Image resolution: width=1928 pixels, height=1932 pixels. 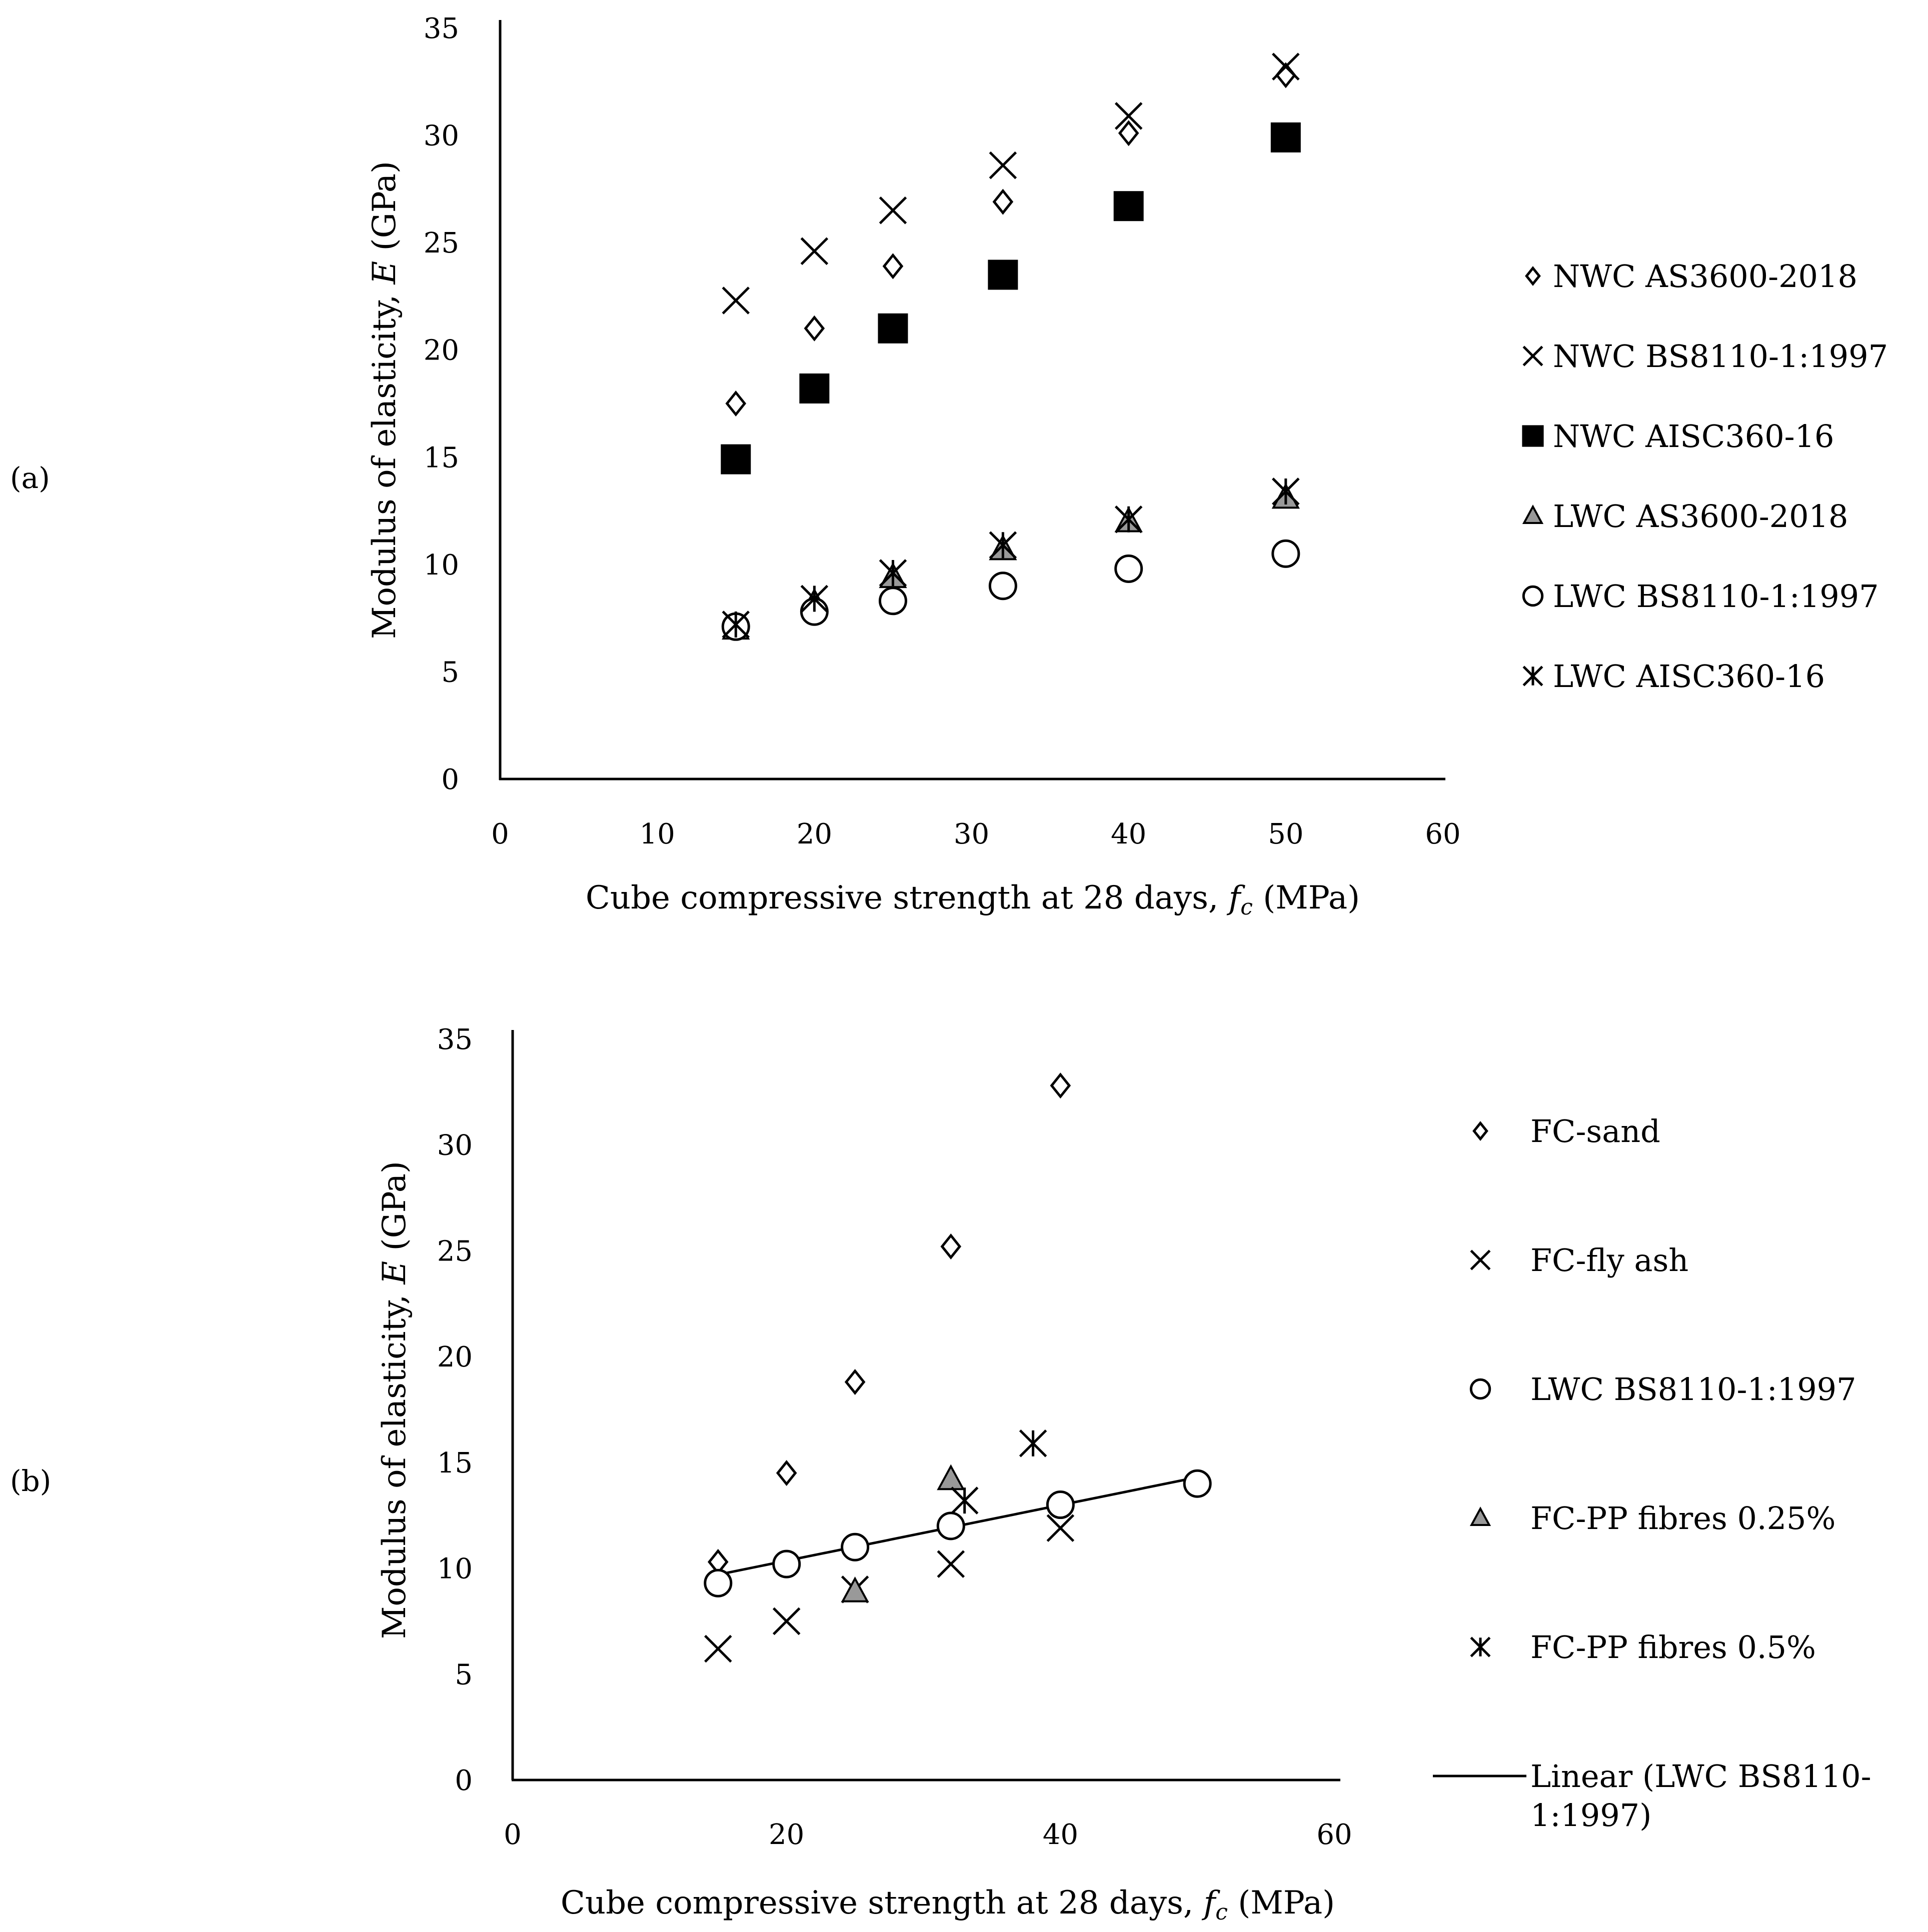 I want to click on panel-b-series-lwc-bs8110-1-1997, so click(x=958, y=1533).